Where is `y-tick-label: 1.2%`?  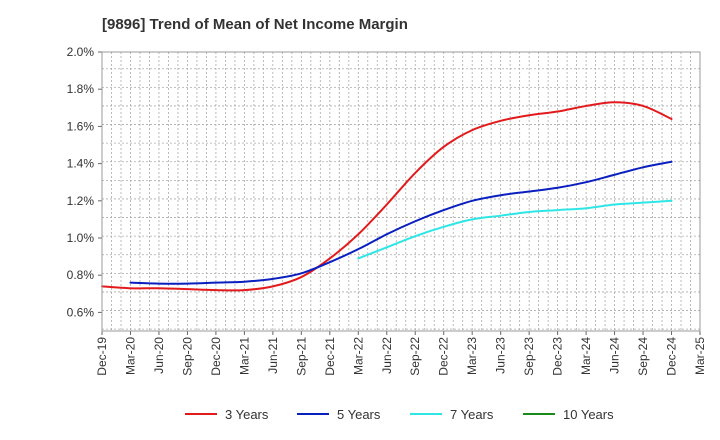 y-tick-label: 1.2% is located at coordinates (81, 201).